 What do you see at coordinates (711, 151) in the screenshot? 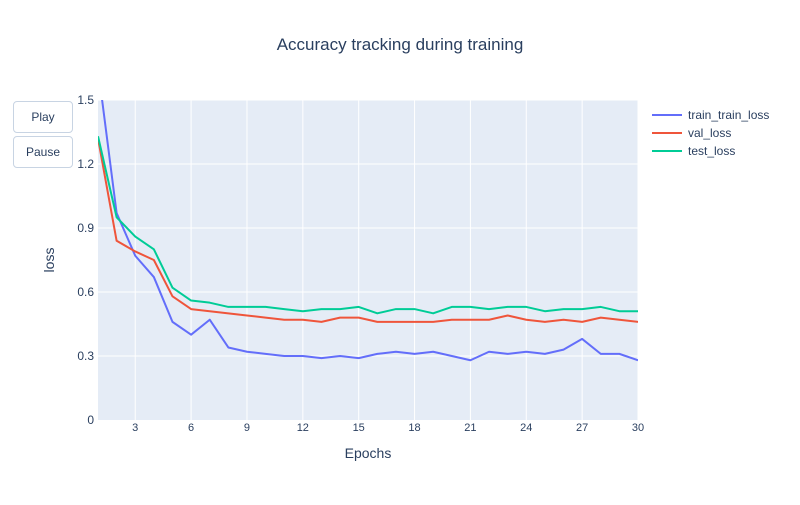
I see `legend-label: test_loss` at bounding box center [711, 151].